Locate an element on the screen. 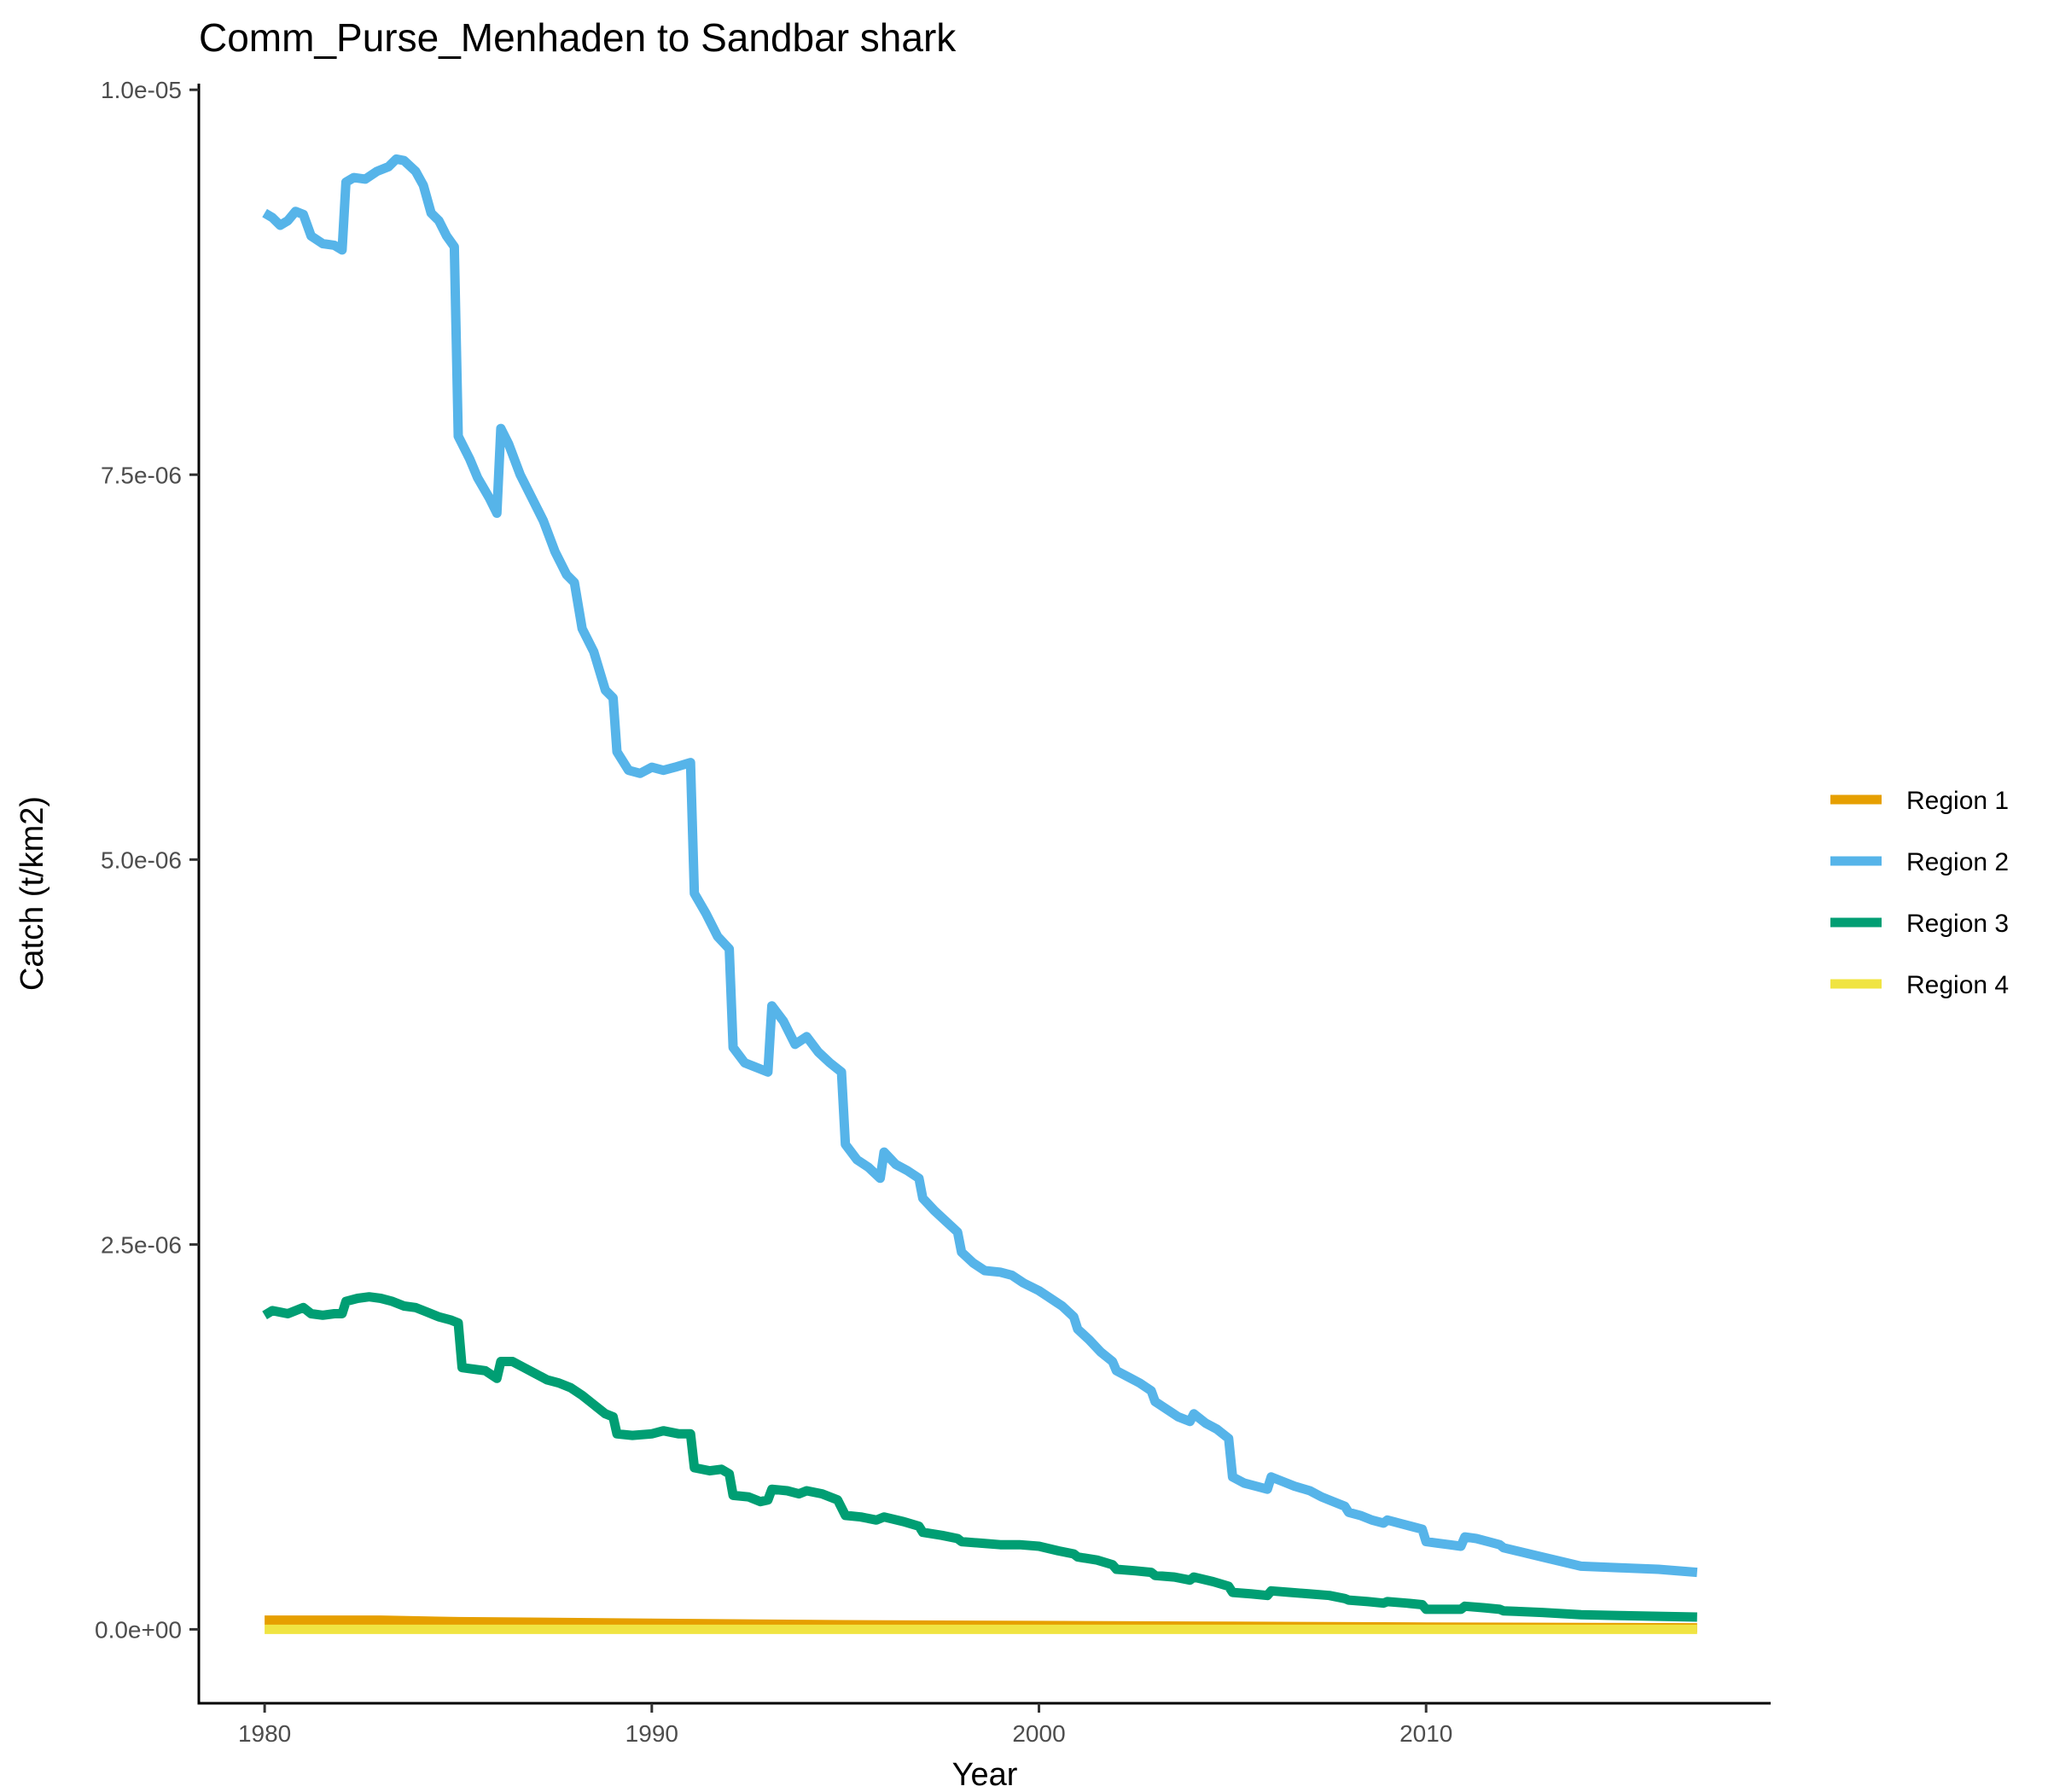 This screenshot has height=1792, width=2048. x-tick-label-3: 2010 is located at coordinates (1425, 1733).